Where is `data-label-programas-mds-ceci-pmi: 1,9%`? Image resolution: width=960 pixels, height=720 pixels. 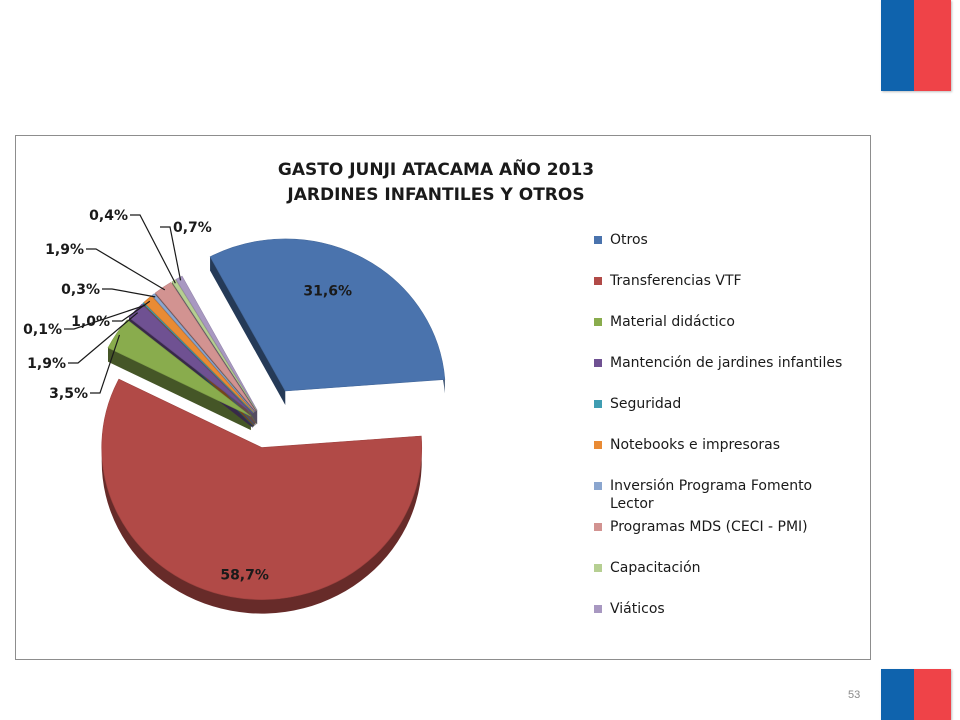
data-label-programas-mds-ceci-pmi: 1,9% is located at coordinates (64, 250).